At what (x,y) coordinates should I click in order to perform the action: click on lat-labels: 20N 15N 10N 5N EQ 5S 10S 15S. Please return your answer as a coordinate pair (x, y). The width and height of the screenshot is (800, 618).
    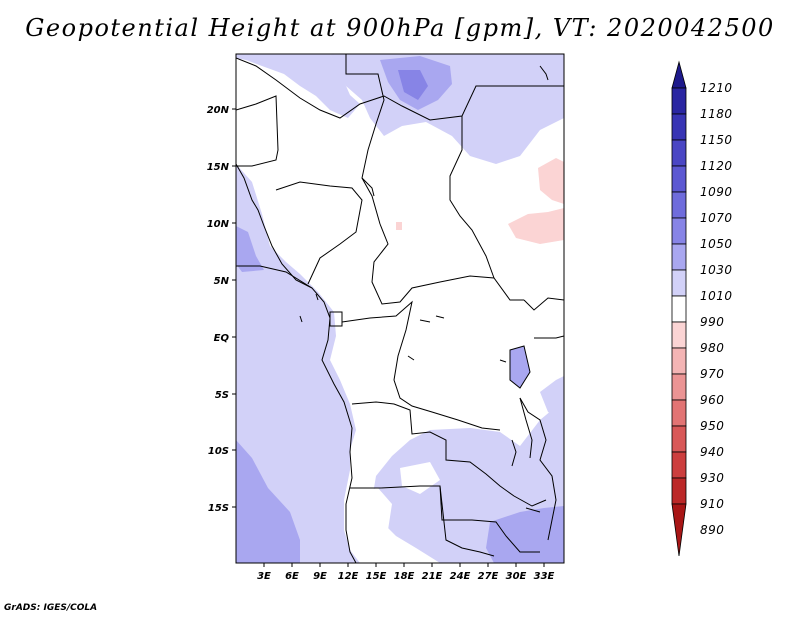
    Looking at the image, I should click on (218, 309).